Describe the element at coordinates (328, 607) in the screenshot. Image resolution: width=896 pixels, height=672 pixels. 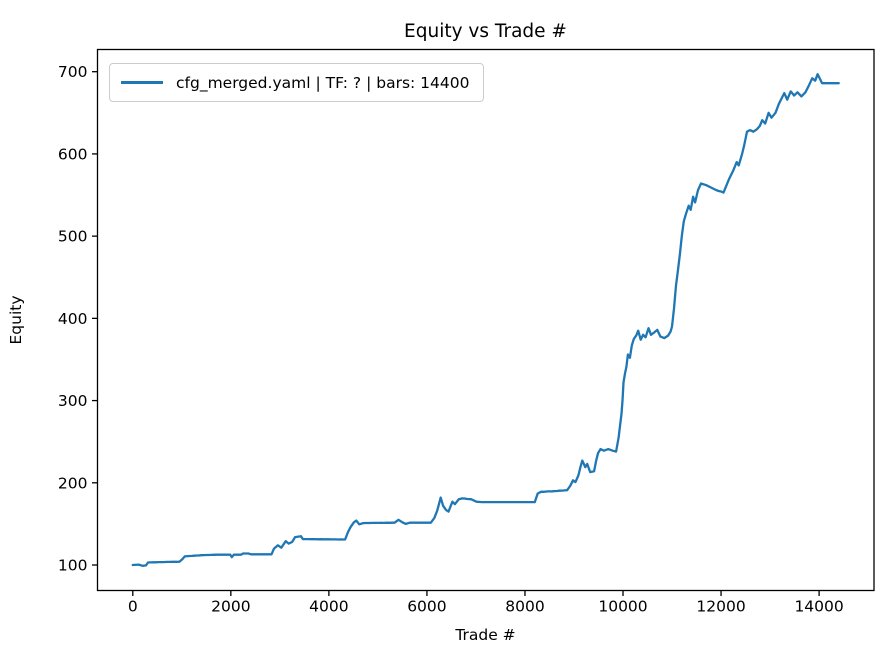
I see `x-tick-label: 4000` at that location.